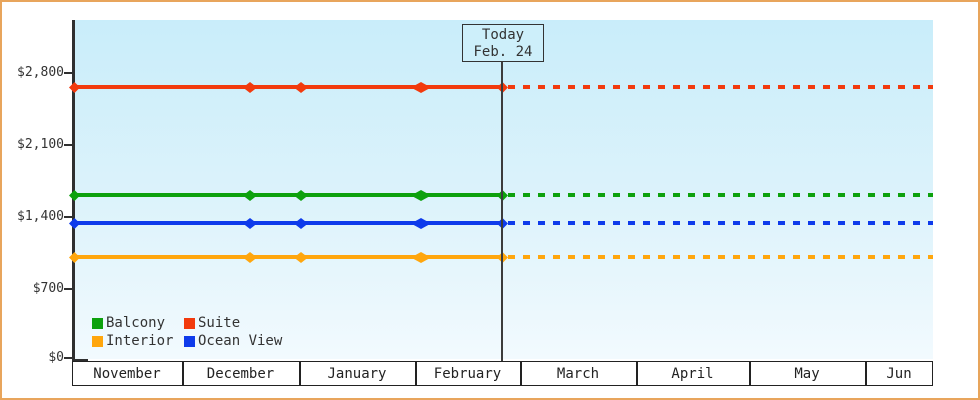  Describe the element at coordinates (127, 374) in the screenshot. I see `month-label-november: November` at that location.